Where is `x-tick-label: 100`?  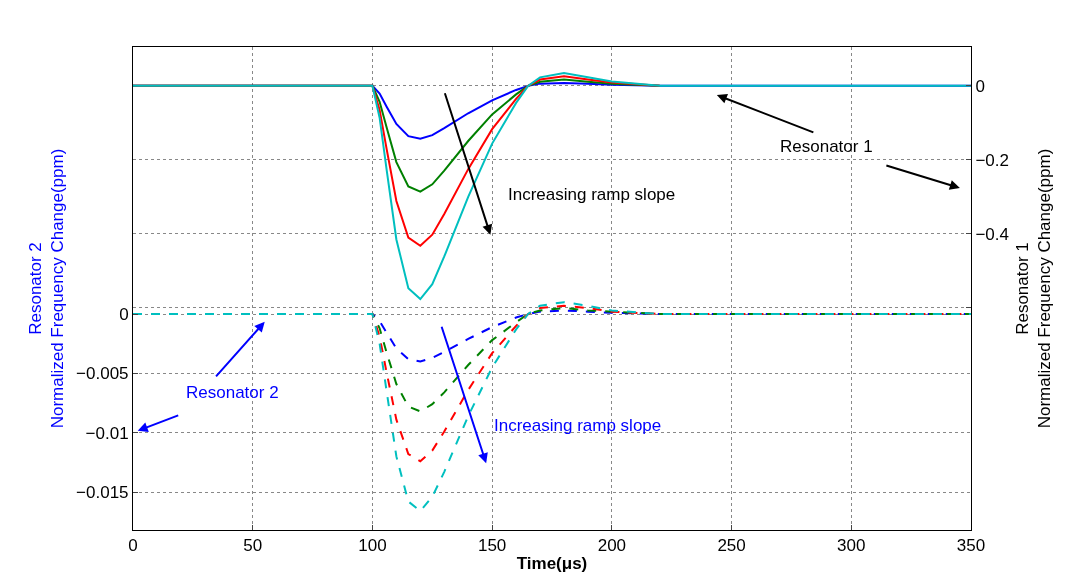
x-tick-label: 100 is located at coordinates (372, 546).